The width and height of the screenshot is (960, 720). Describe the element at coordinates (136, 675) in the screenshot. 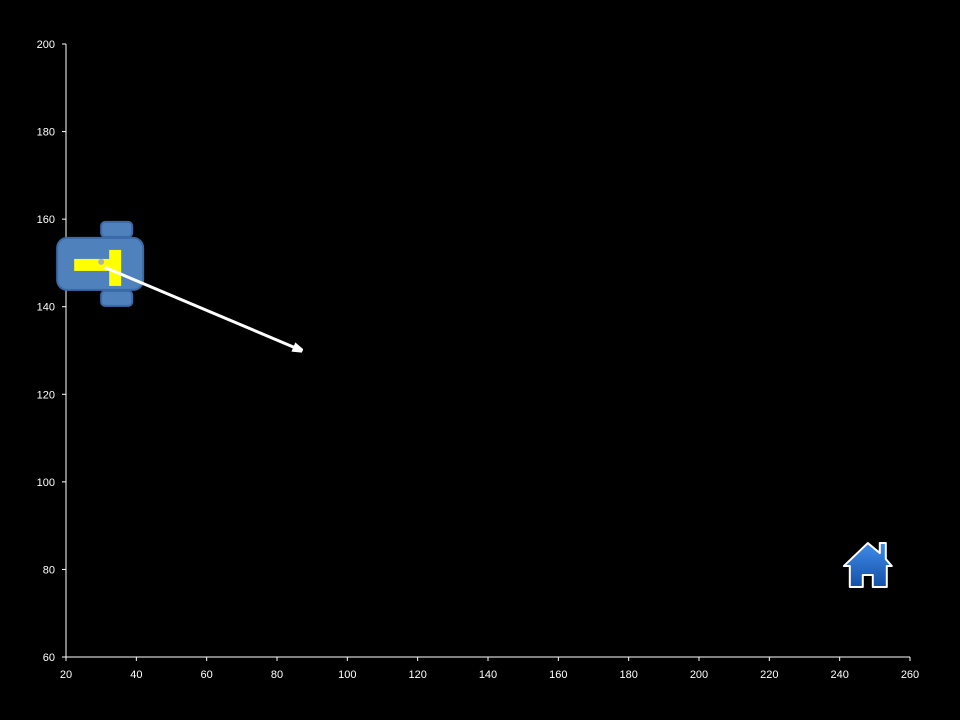

I see `x-tick-label: 40` at that location.